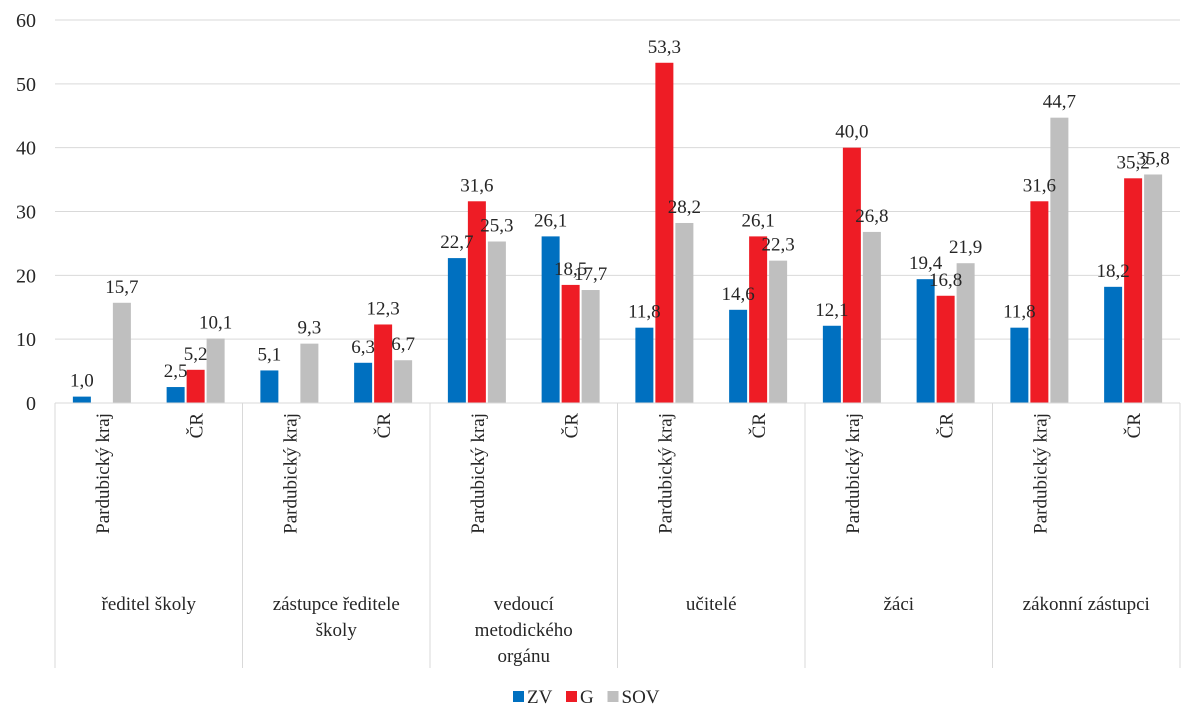 The height and width of the screenshot is (711, 1183). I want to click on y-tick-label: 30, so click(26, 213).